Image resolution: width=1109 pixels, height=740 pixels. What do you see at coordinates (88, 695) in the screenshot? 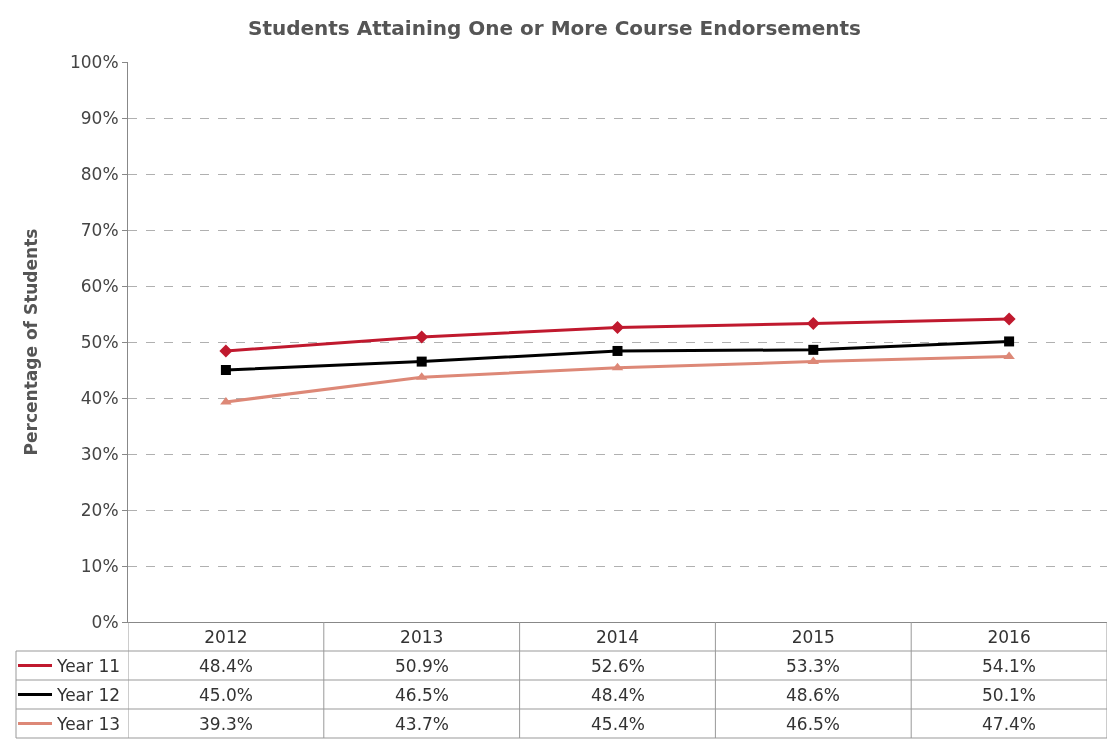
I see `legend-label: Year 12` at bounding box center [88, 695].